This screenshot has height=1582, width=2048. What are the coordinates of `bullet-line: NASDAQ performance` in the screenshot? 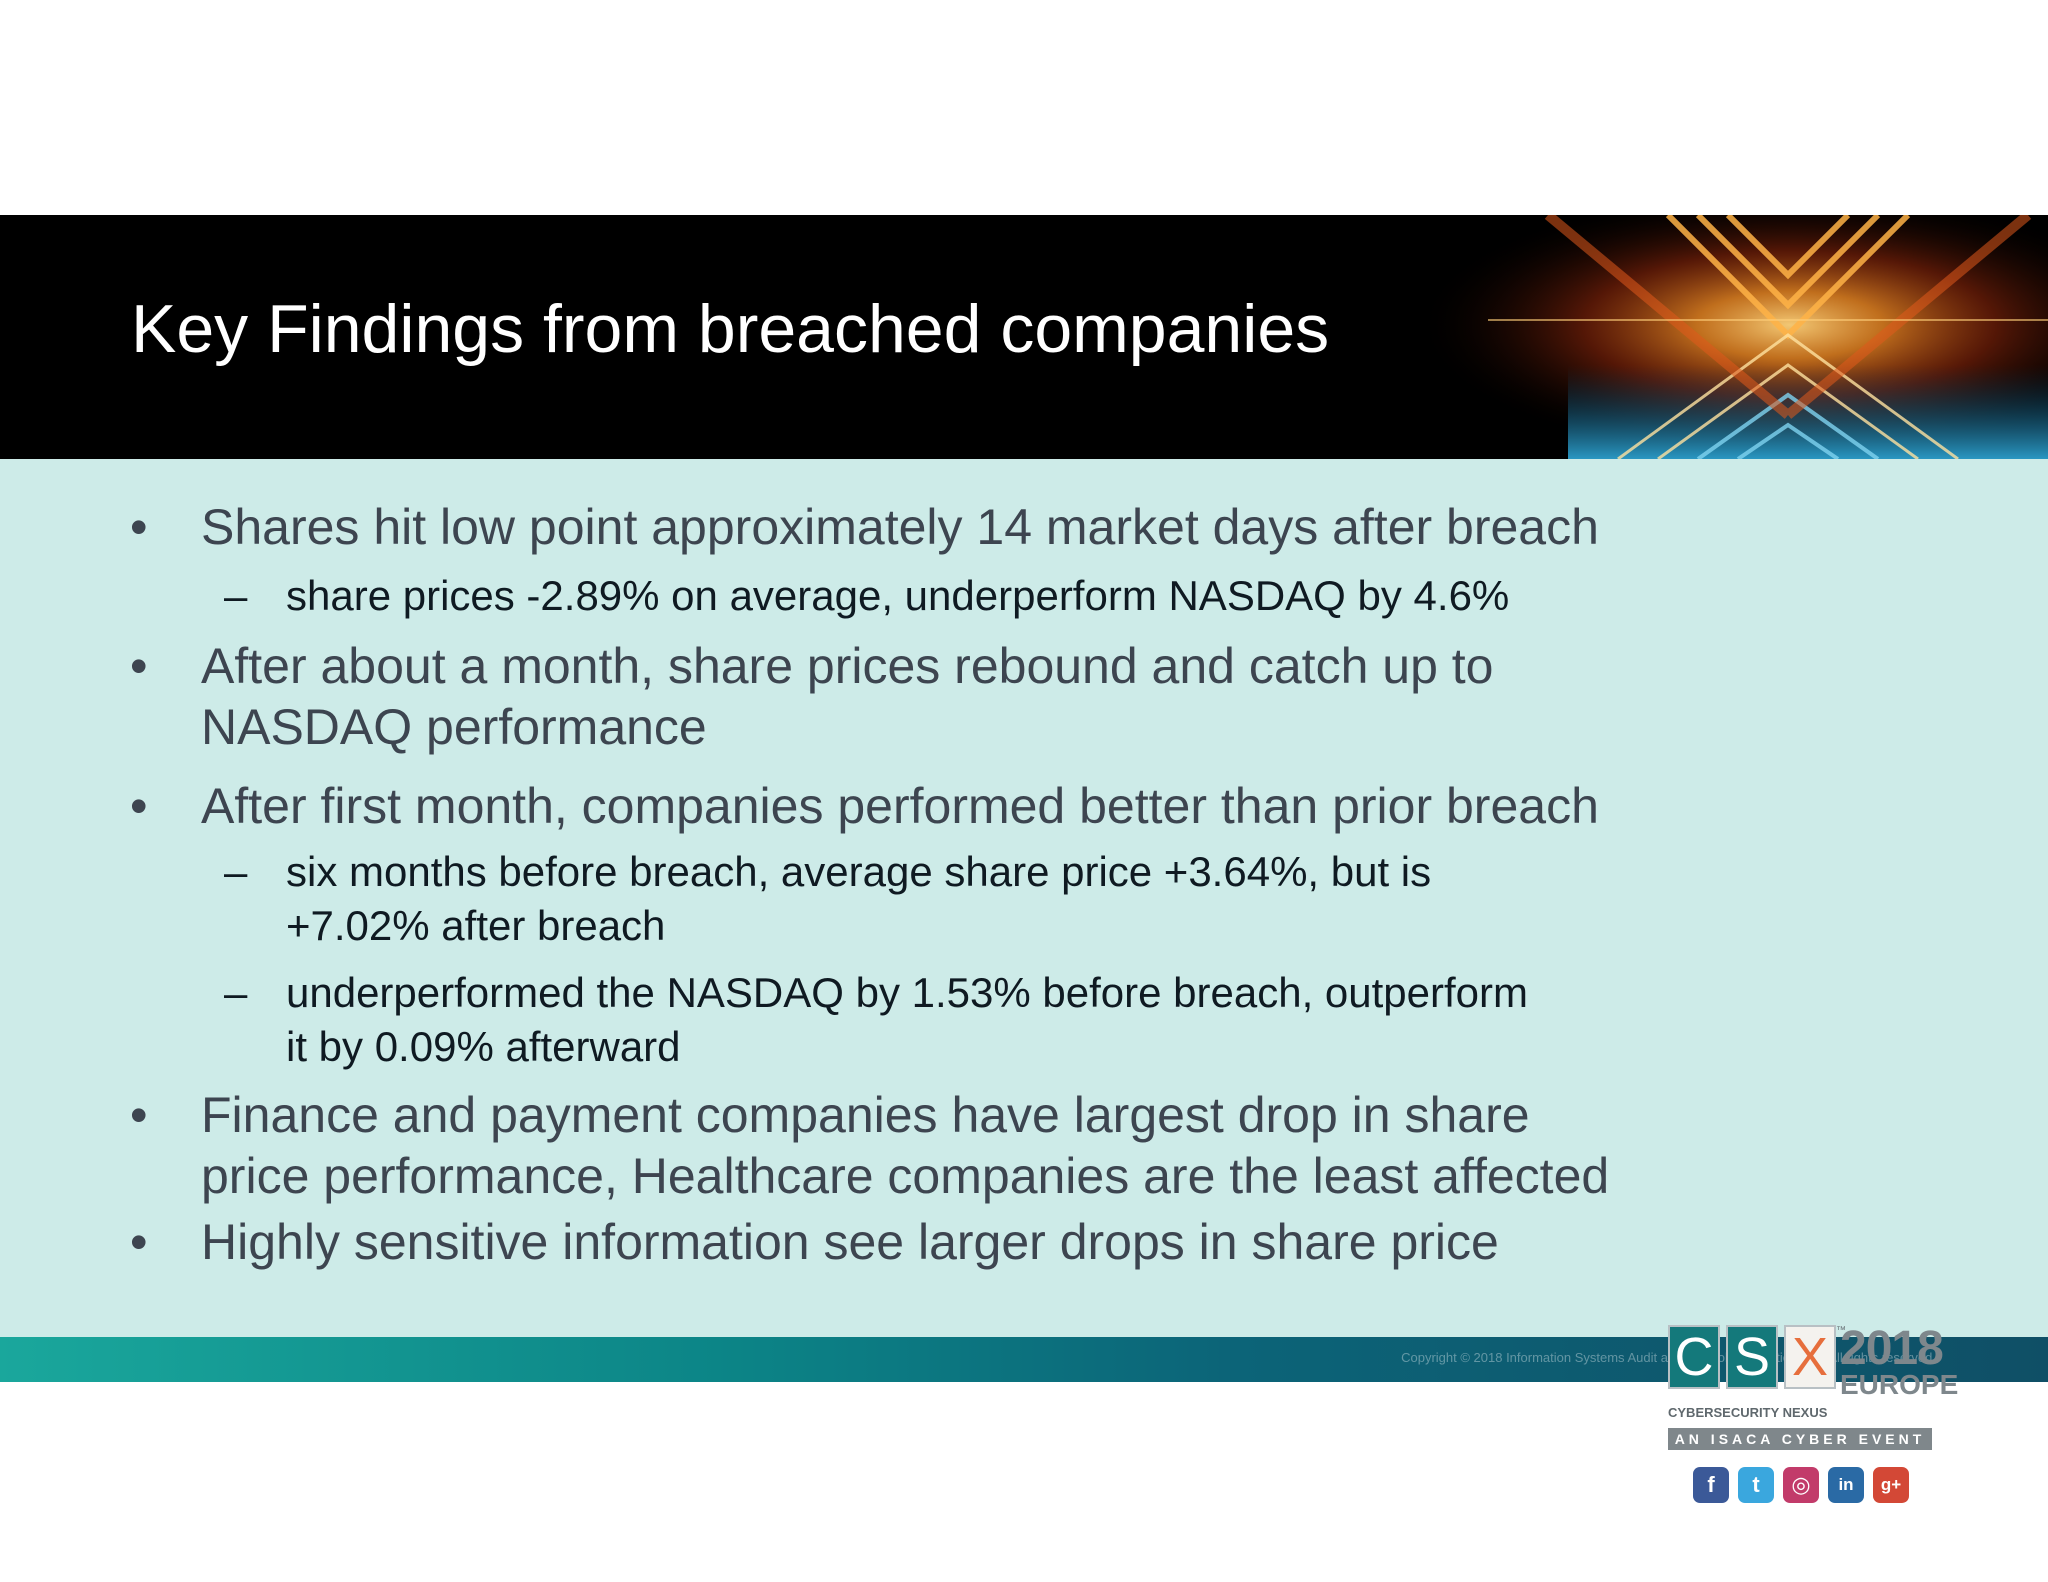 It's located at (454, 727).